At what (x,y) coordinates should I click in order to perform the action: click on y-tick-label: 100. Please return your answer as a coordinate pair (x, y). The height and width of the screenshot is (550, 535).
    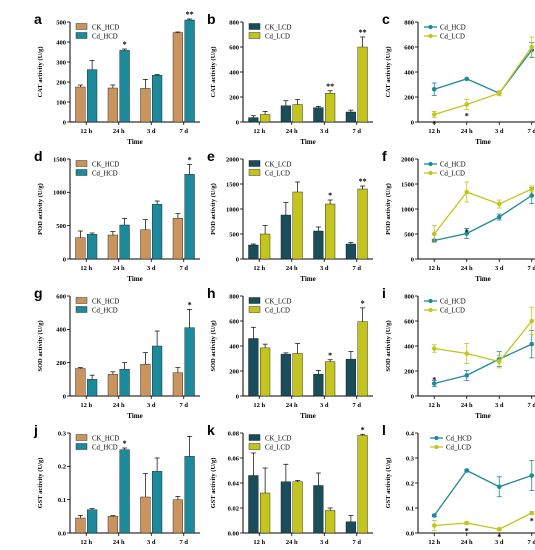
    Looking at the image, I should click on (61, 102).